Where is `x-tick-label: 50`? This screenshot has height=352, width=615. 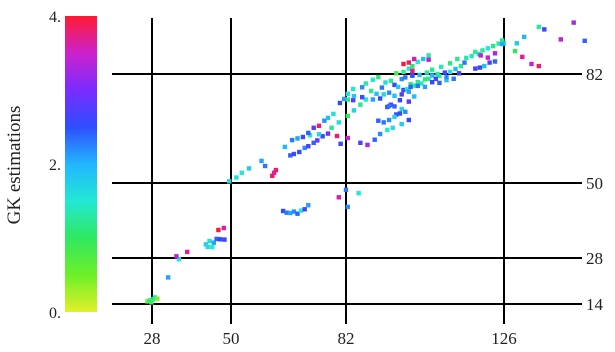 x-tick-label: 50 is located at coordinates (231, 338).